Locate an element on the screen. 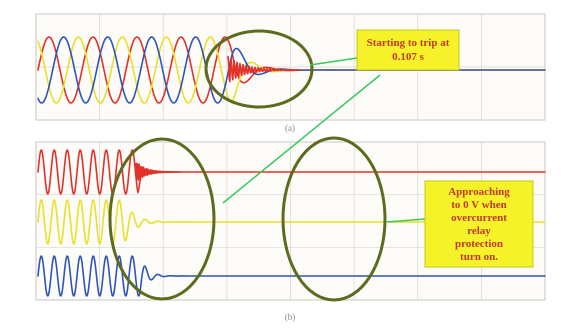 The width and height of the screenshot is (561, 331). ellipse-trip-region-b is located at coordinates (162, 219).